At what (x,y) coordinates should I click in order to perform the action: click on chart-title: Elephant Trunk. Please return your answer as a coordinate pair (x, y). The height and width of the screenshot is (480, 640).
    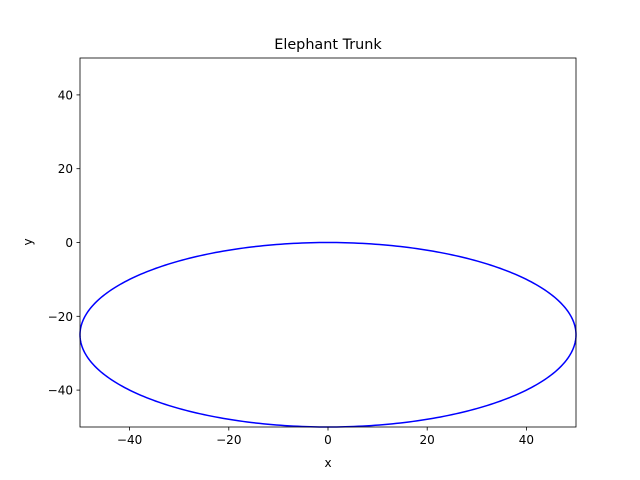
    Looking at the image, I should click on (328, 45).